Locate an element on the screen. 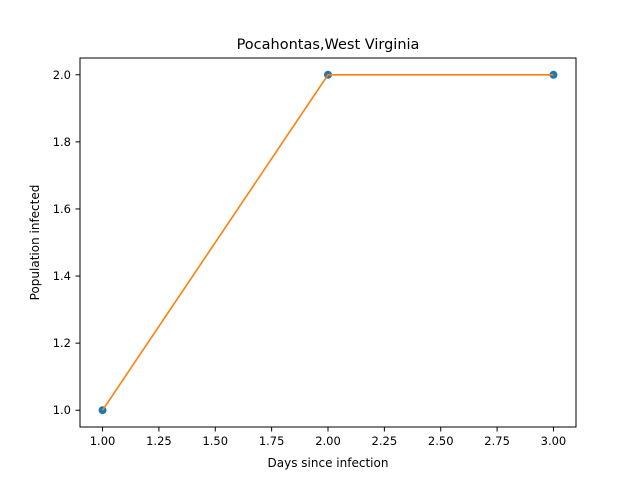 The image size is (640, 480). x-tick-label: 2.50 is located at coordinates (441, 441).